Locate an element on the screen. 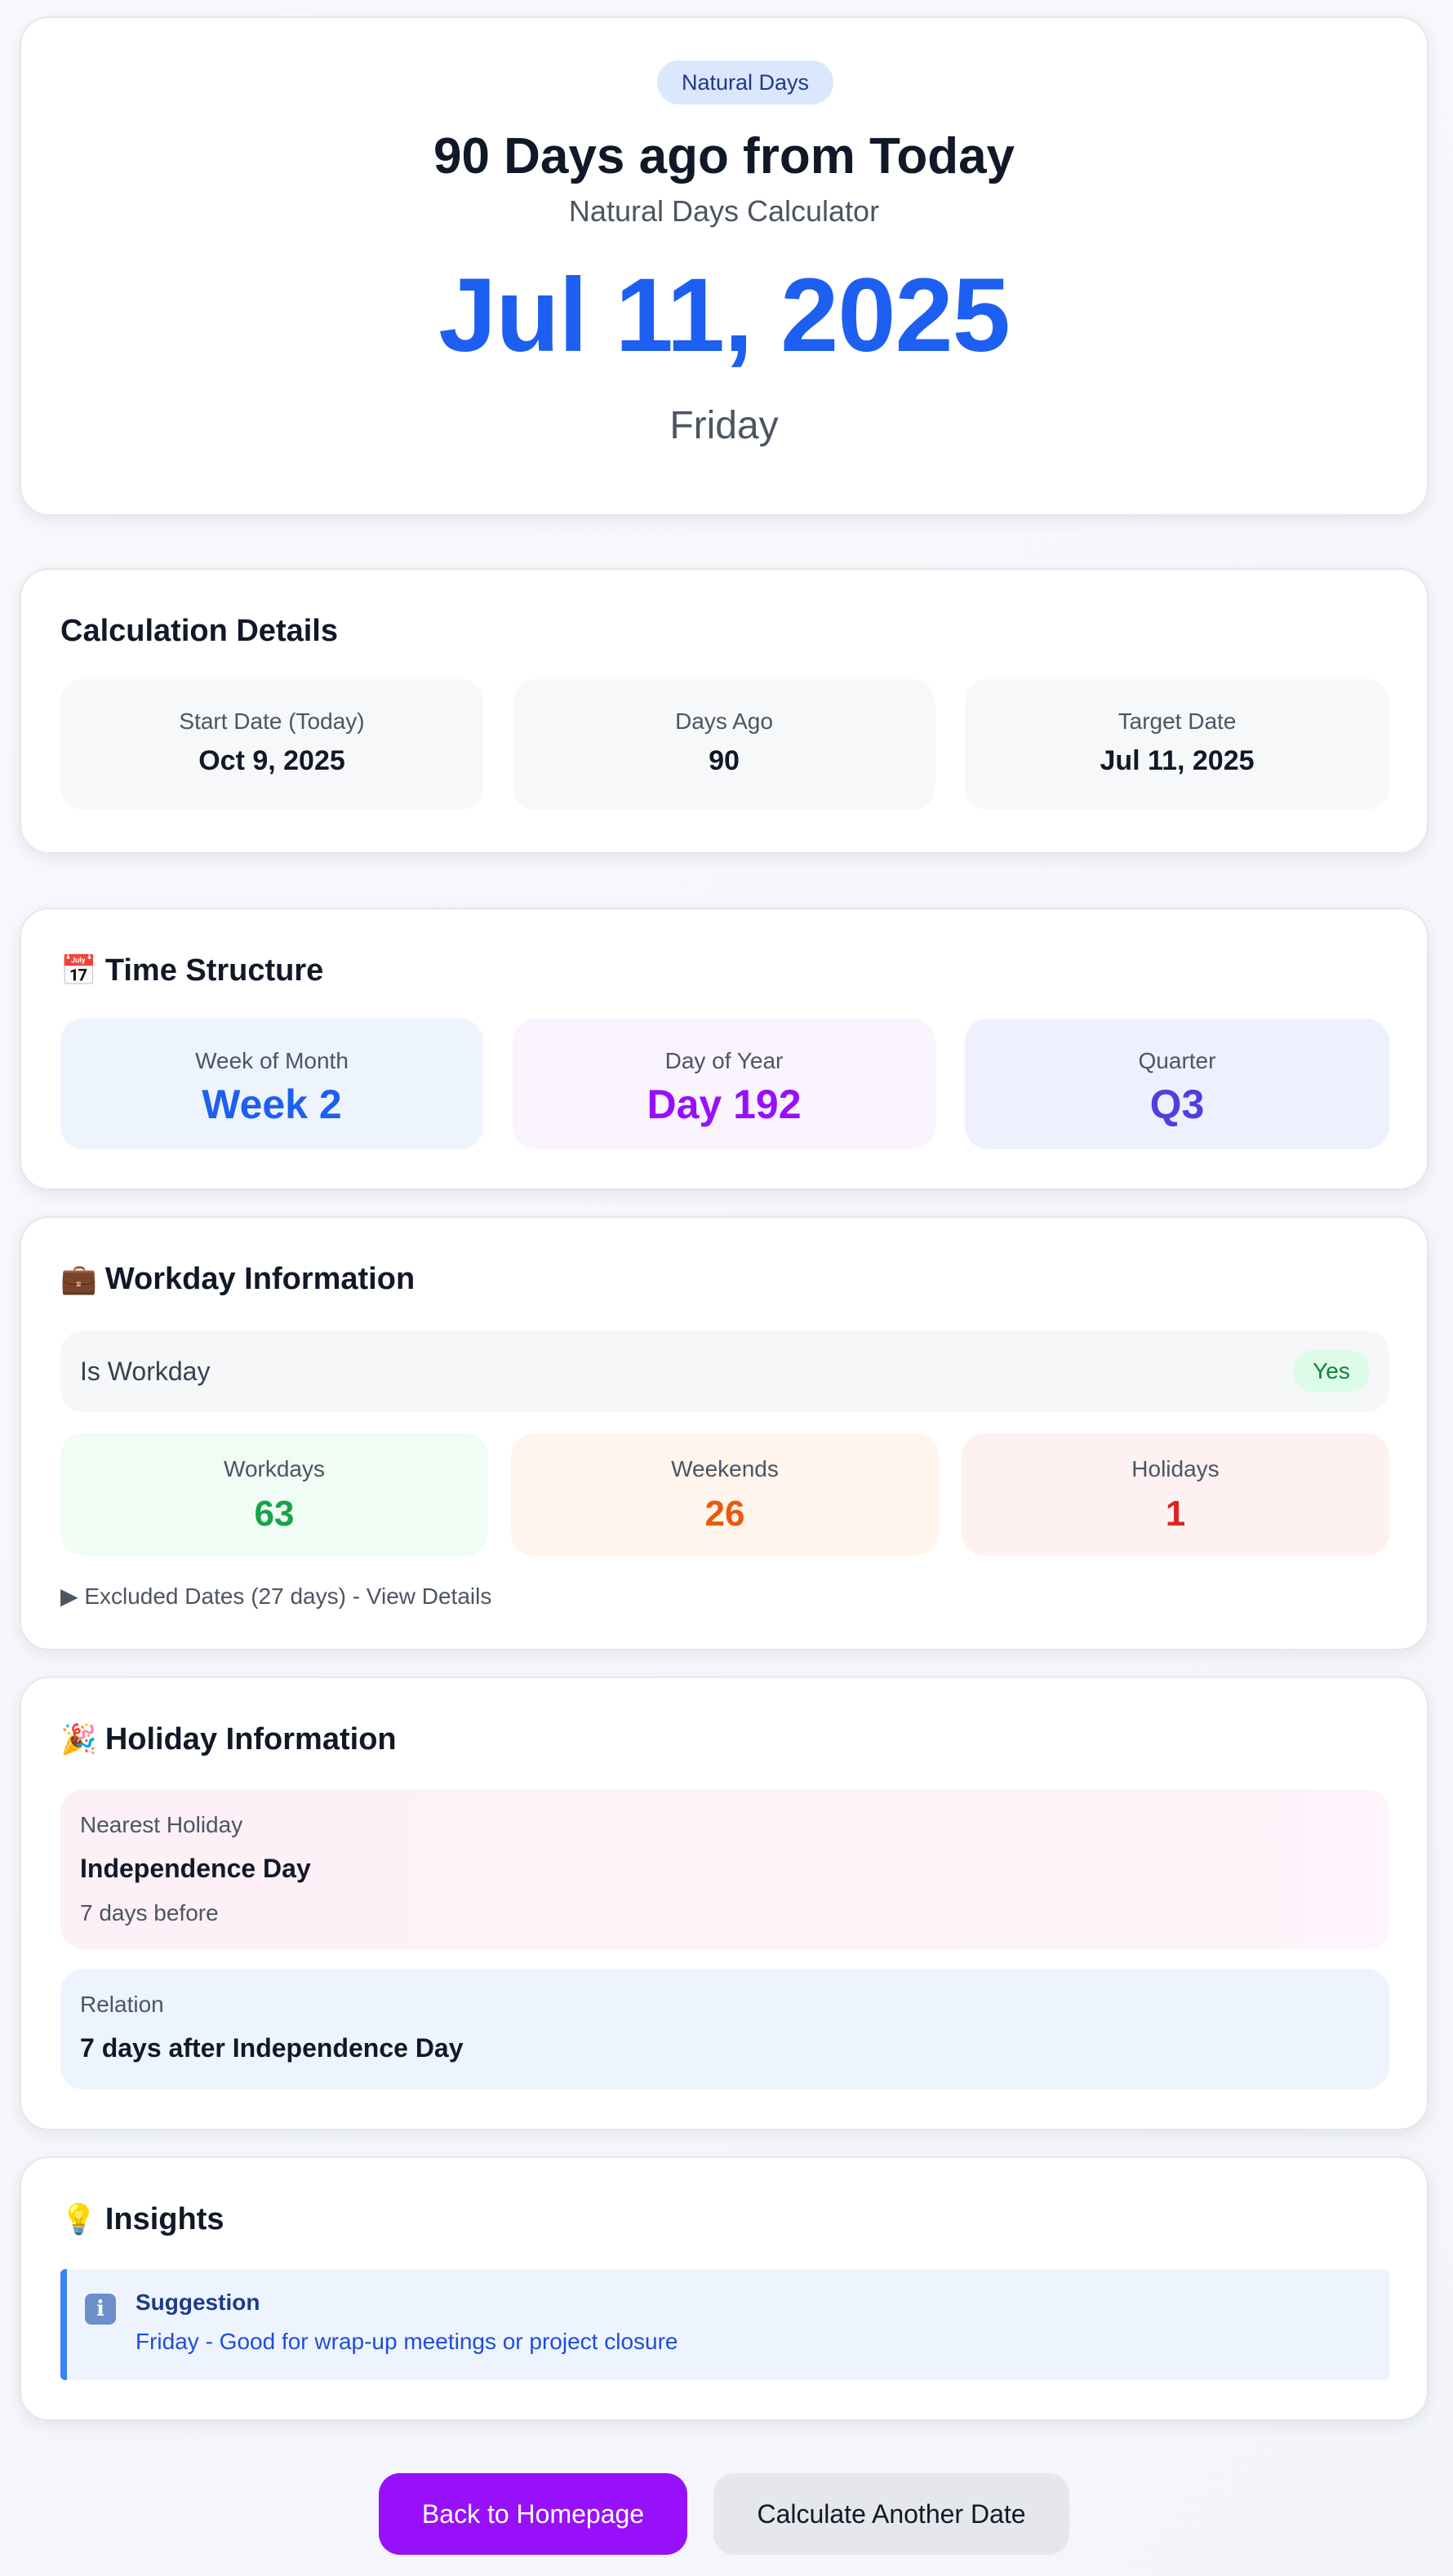 Image resolution: width=1453 pixels, height=2576 pixels. result-date: Jul 11, 2025 is located at coordinates (724, 315).